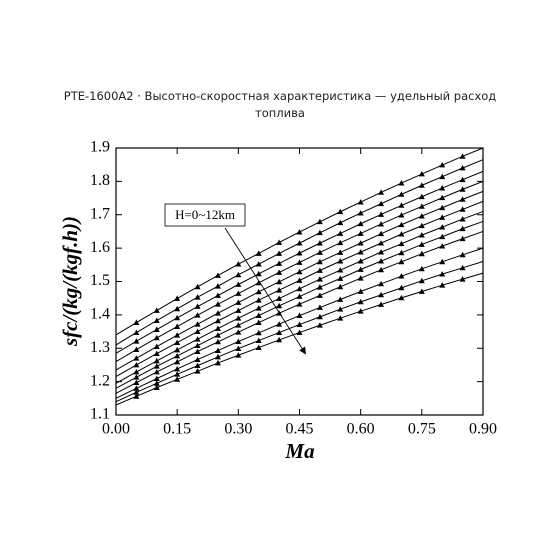 The image size is (560, 560). I want to click on x-tick-label: 0.60, so click(361, 429).